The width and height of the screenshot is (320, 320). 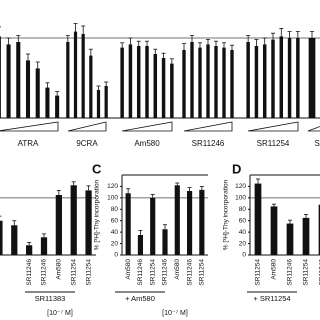 What do you see at coordinates (50, 298) in the screenshot?
I see `group-label: SR11383` at bounding box center [50, 298].